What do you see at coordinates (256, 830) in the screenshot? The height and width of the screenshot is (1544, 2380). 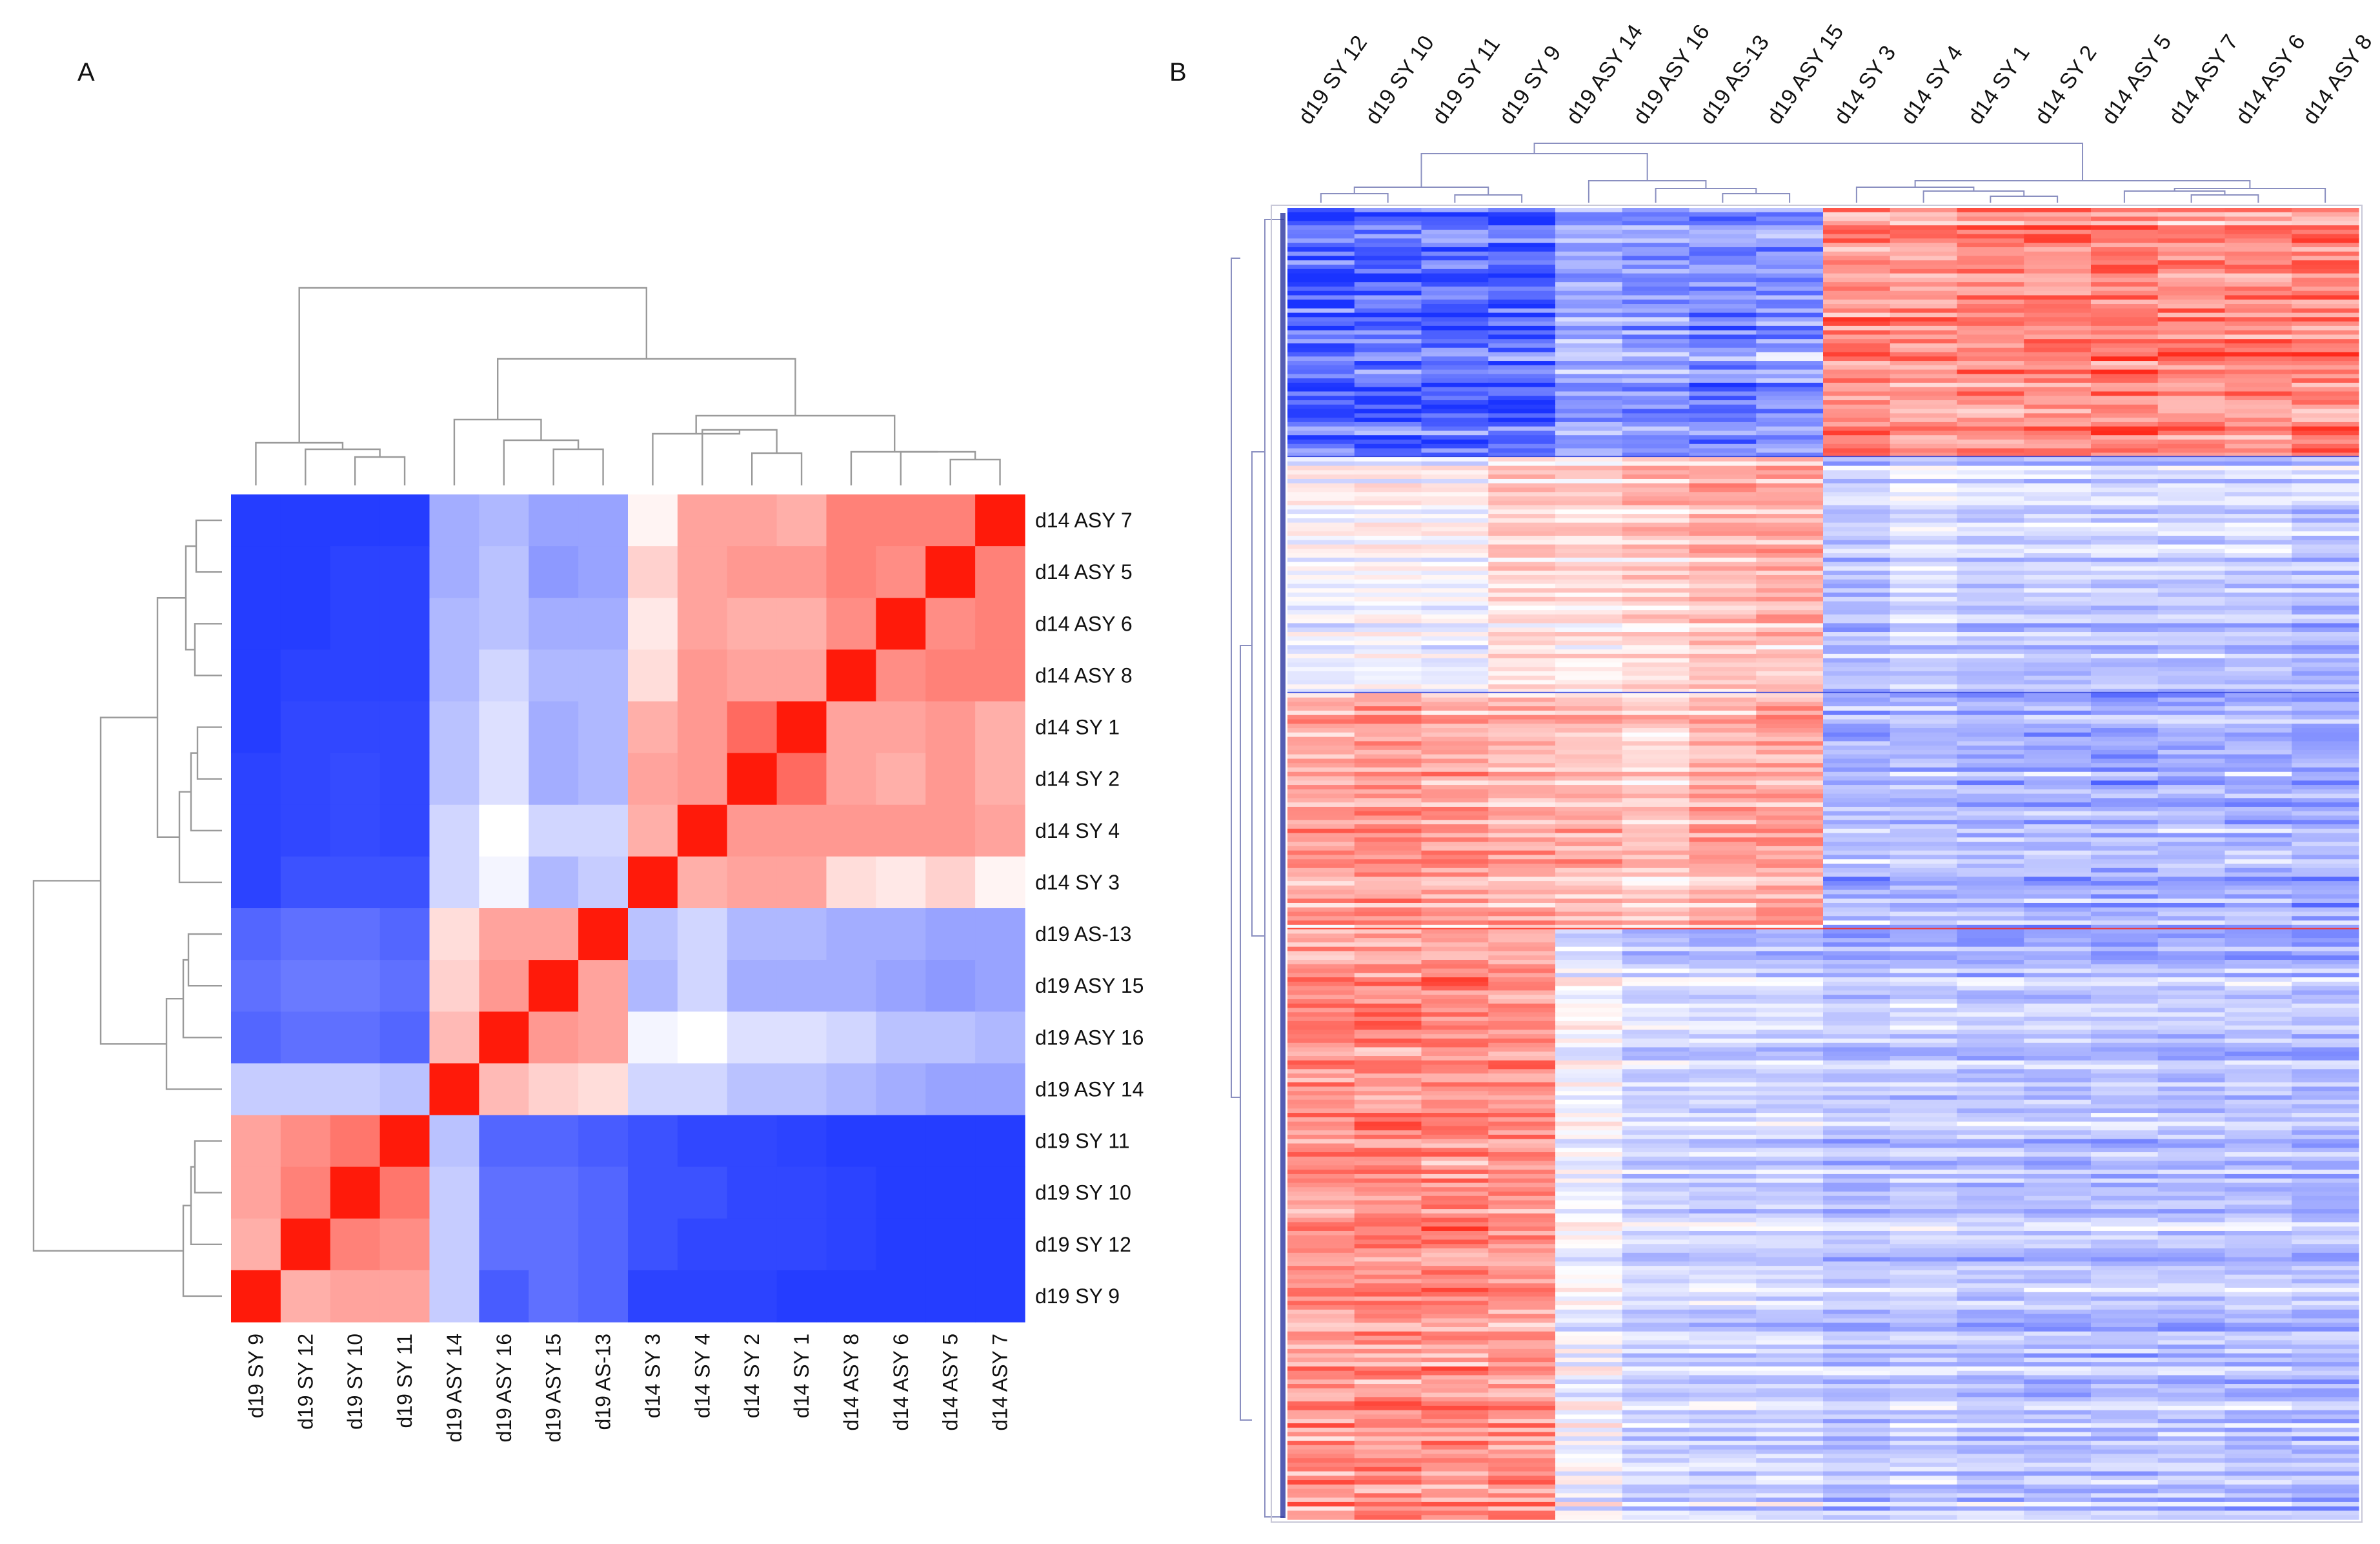 I see `corr-cell-r7-c1` at bounding box center [256, 830].